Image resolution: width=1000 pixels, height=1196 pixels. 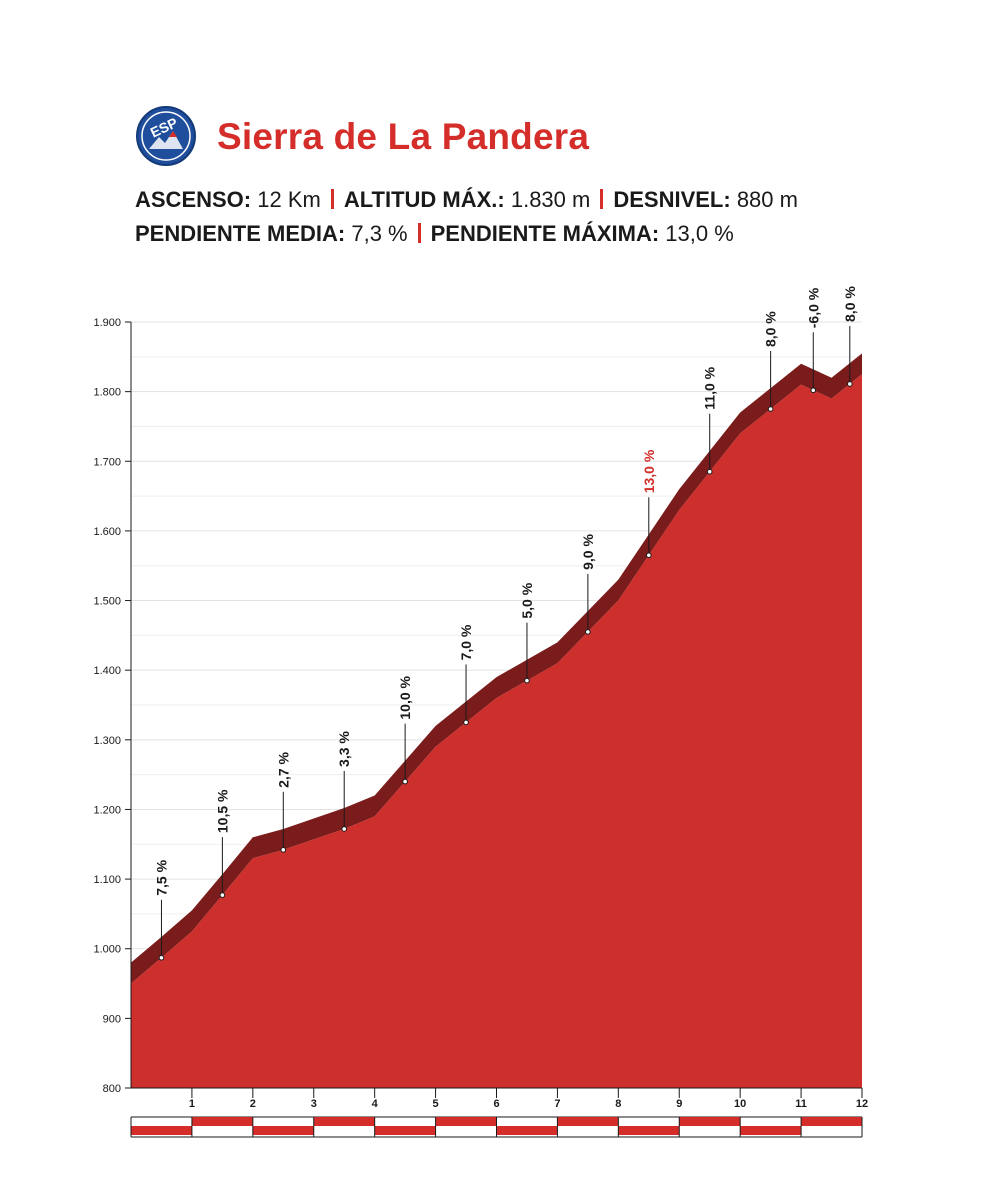 I want to click on x-tick-label: 2, so click(x=253, y=1104).